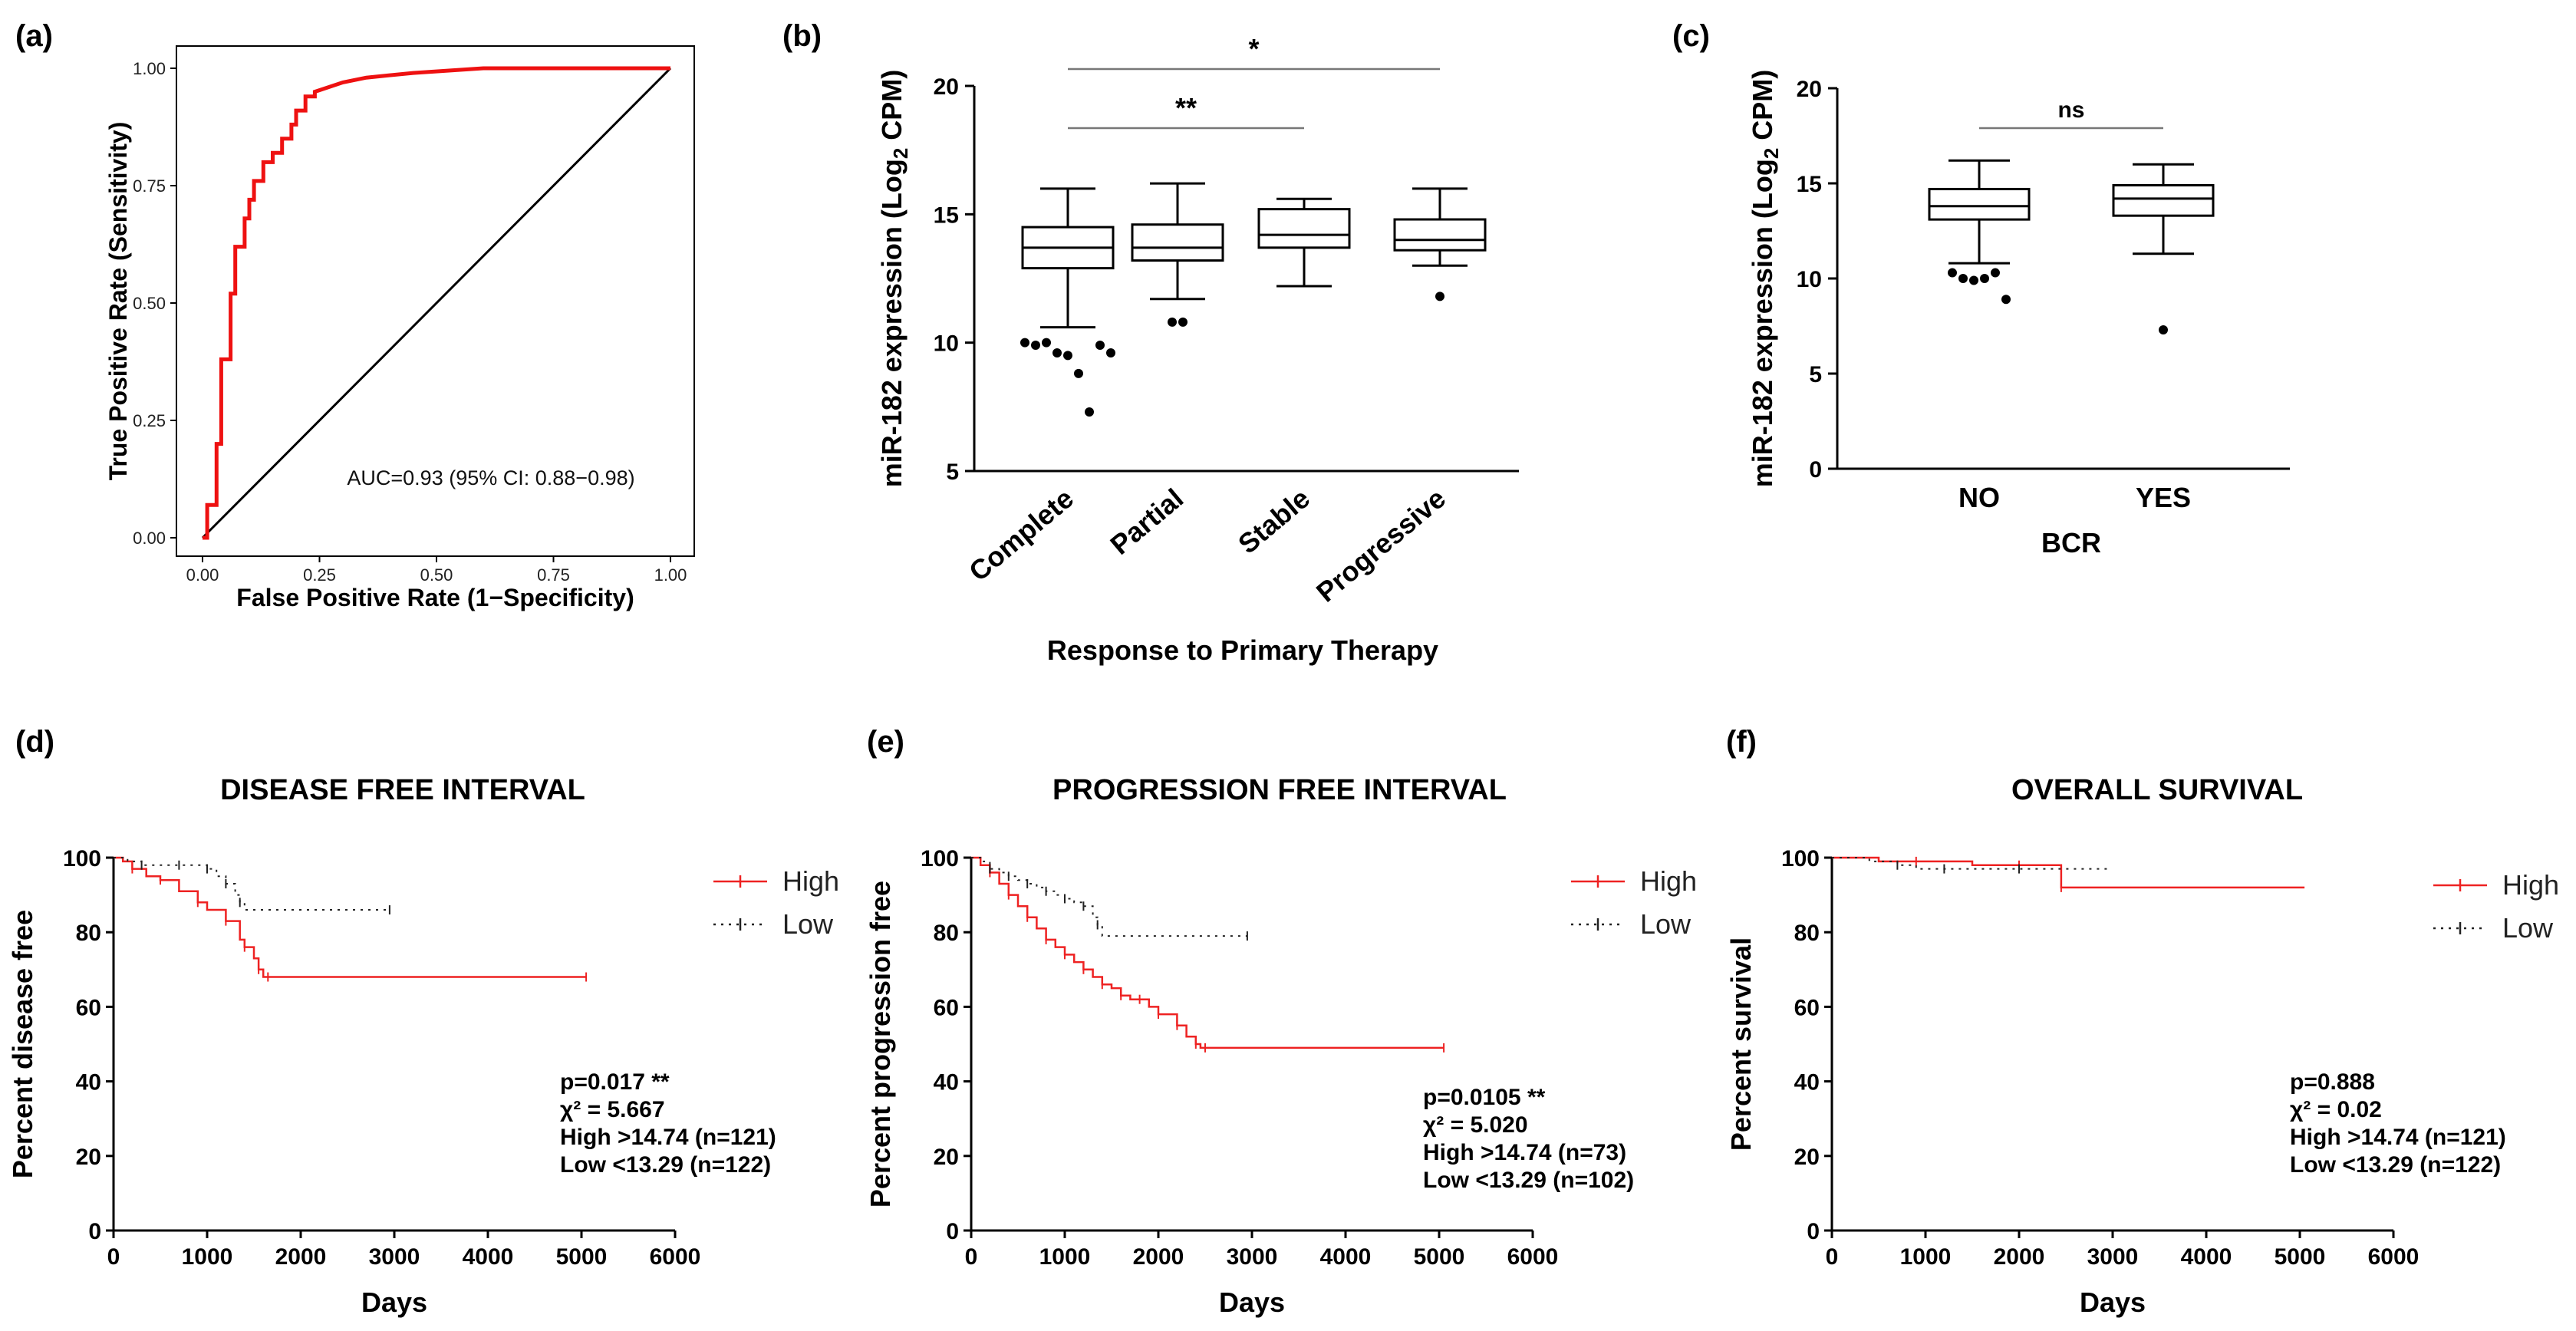 The image size is (2576, 1331). I want to click on x-tick-label: 1.00, so click(670, 575).